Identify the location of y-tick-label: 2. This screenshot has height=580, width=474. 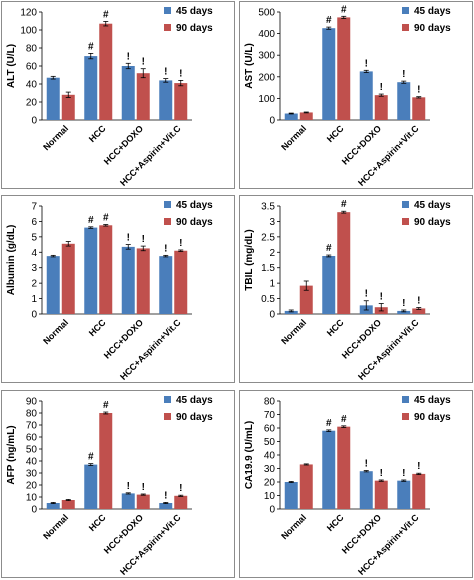
(272, 253).